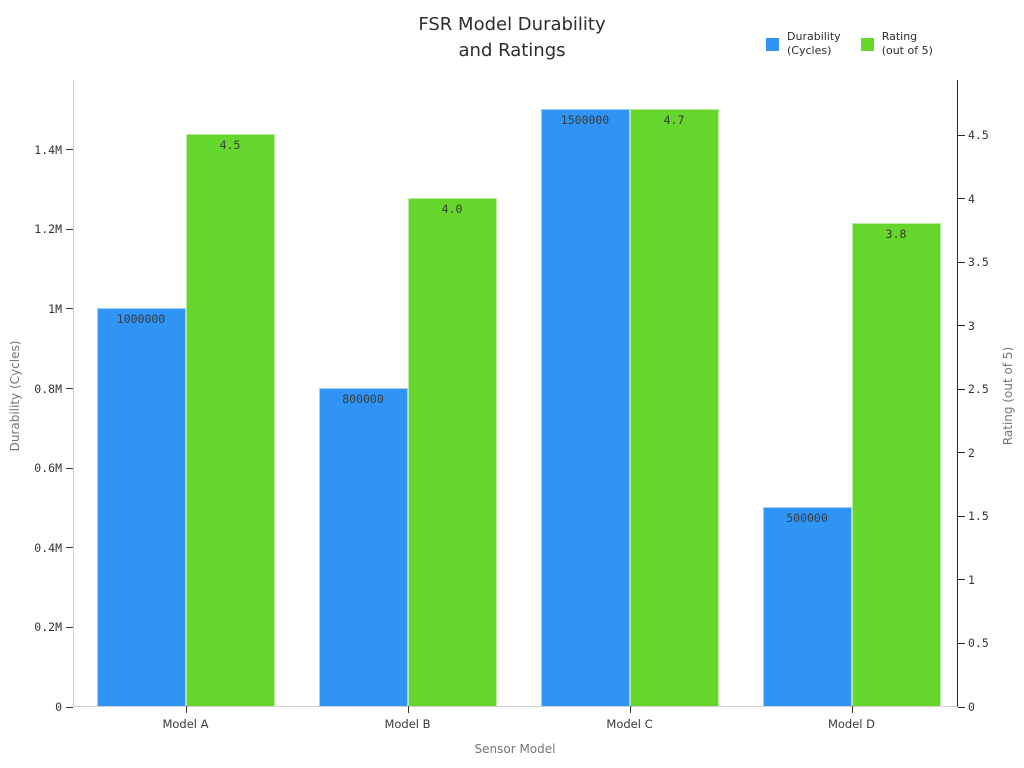 This screenshot has width=1024, height=768. Describe the element at coordinates (185, 724) in the screenshot. I see `x-axis-category-label: Model A` at that location.